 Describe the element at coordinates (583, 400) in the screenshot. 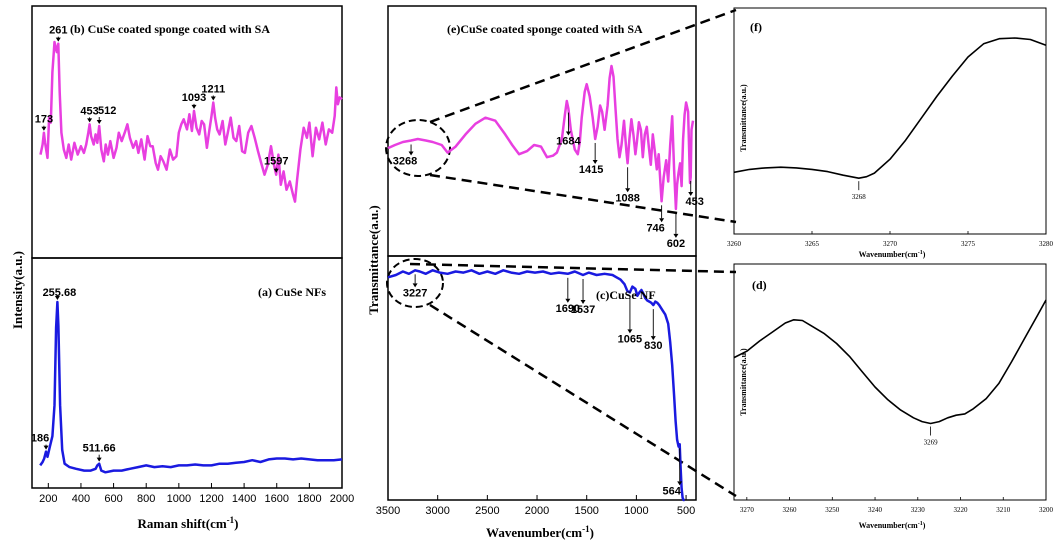

I see `zoom-line-c-bottom` at that location.